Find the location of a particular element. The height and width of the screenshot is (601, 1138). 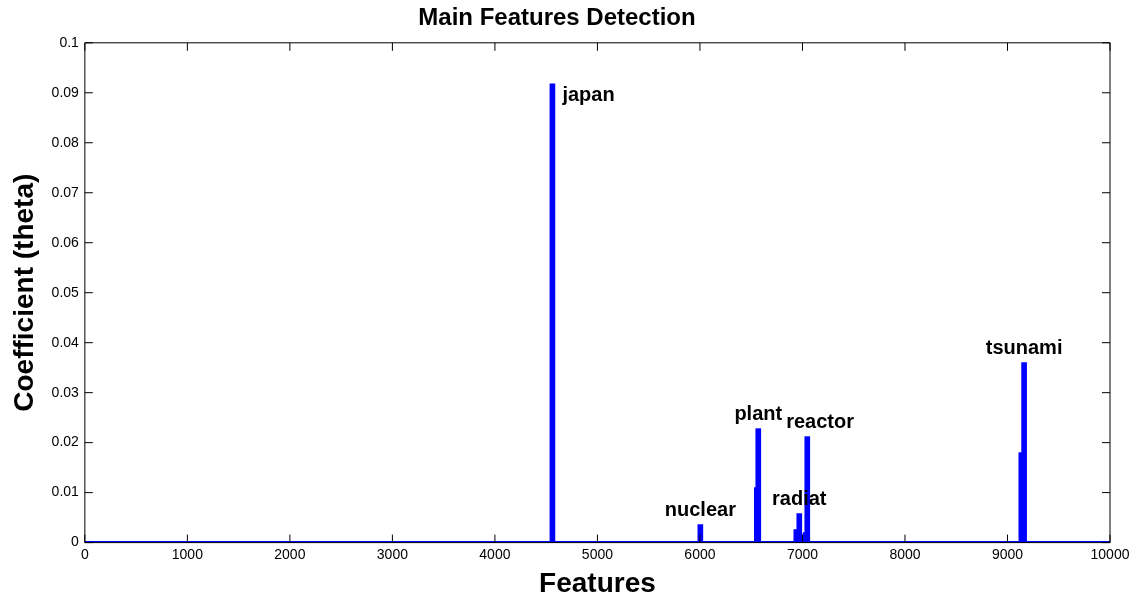

x-tick-label: 7000 is located at coordinates (802, 553).